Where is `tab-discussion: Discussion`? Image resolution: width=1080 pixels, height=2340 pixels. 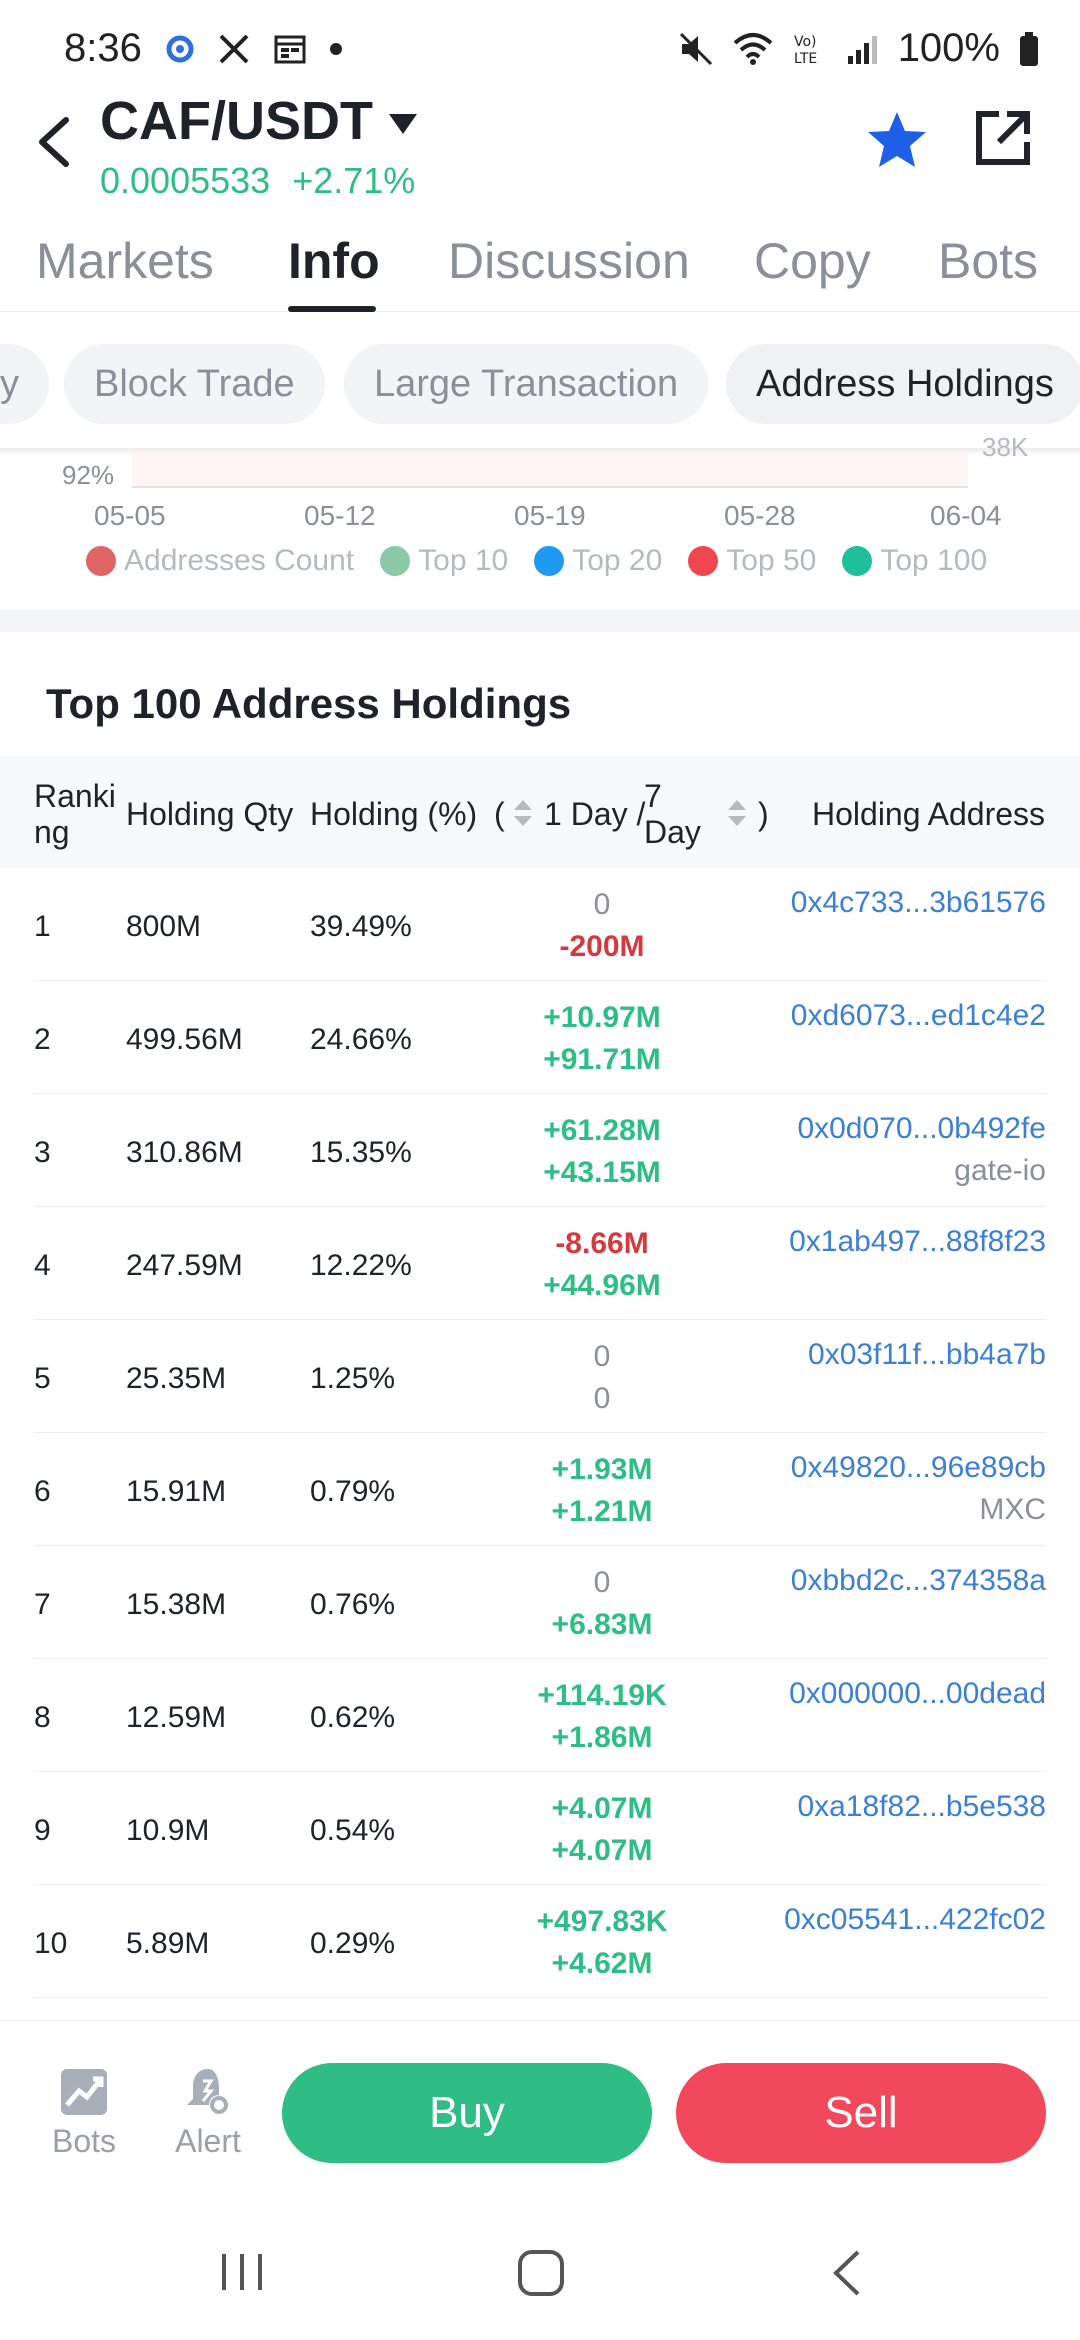 tab-discussion: Discussion is located at coordinates (569, 261).